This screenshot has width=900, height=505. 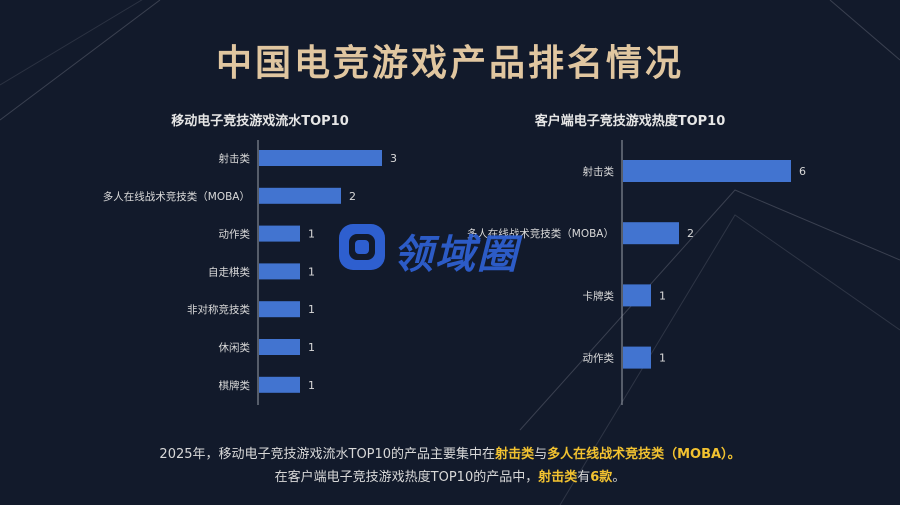 What do you see at coordinates (393, 158) in the screenshot?
I see `left-chart-value-label: 3` at bounding box center [393, 158].